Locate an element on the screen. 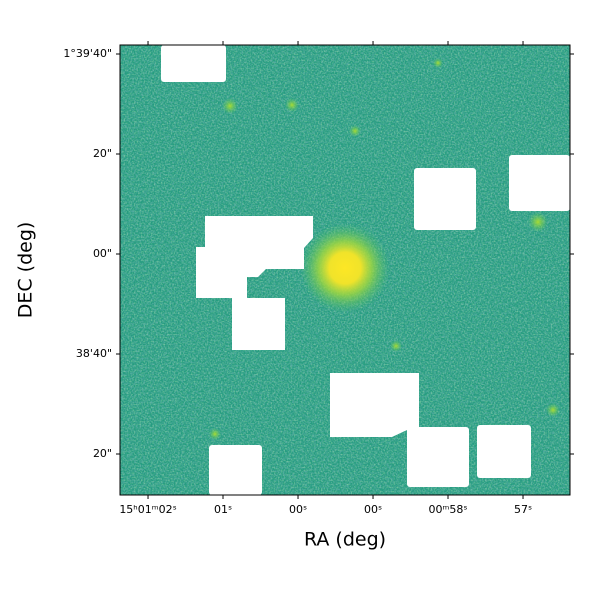 Image resolution: width=600 pixels, height=600 pixels. x-tick-label: 15ʰ01ᵐ02ˢ is located at coordinates (147, 509).